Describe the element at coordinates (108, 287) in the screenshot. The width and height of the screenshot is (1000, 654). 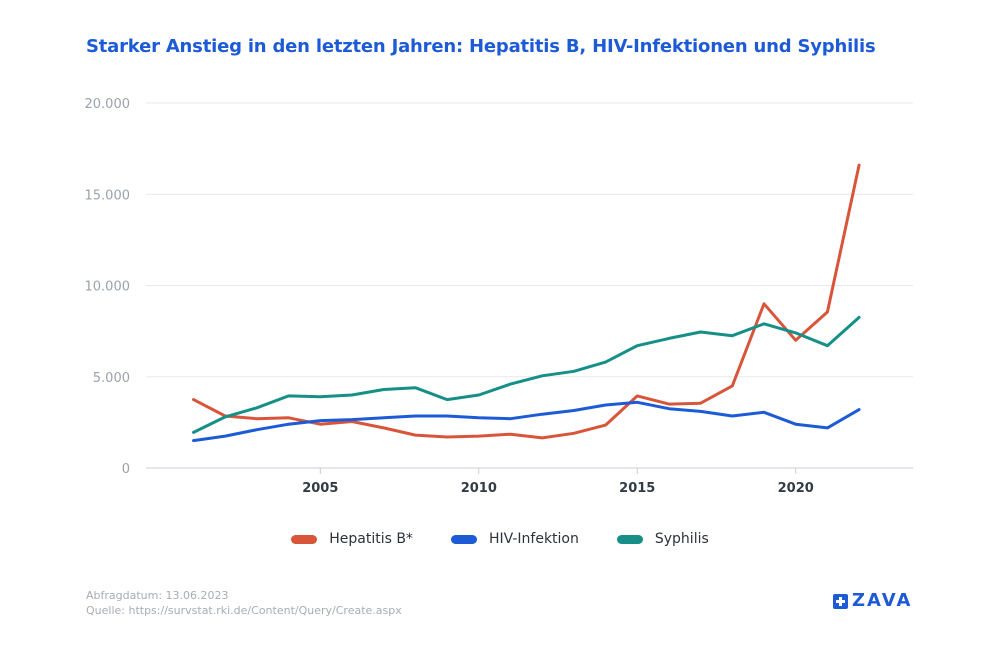
I see `y-tick-label-2: 10.000` at that location.